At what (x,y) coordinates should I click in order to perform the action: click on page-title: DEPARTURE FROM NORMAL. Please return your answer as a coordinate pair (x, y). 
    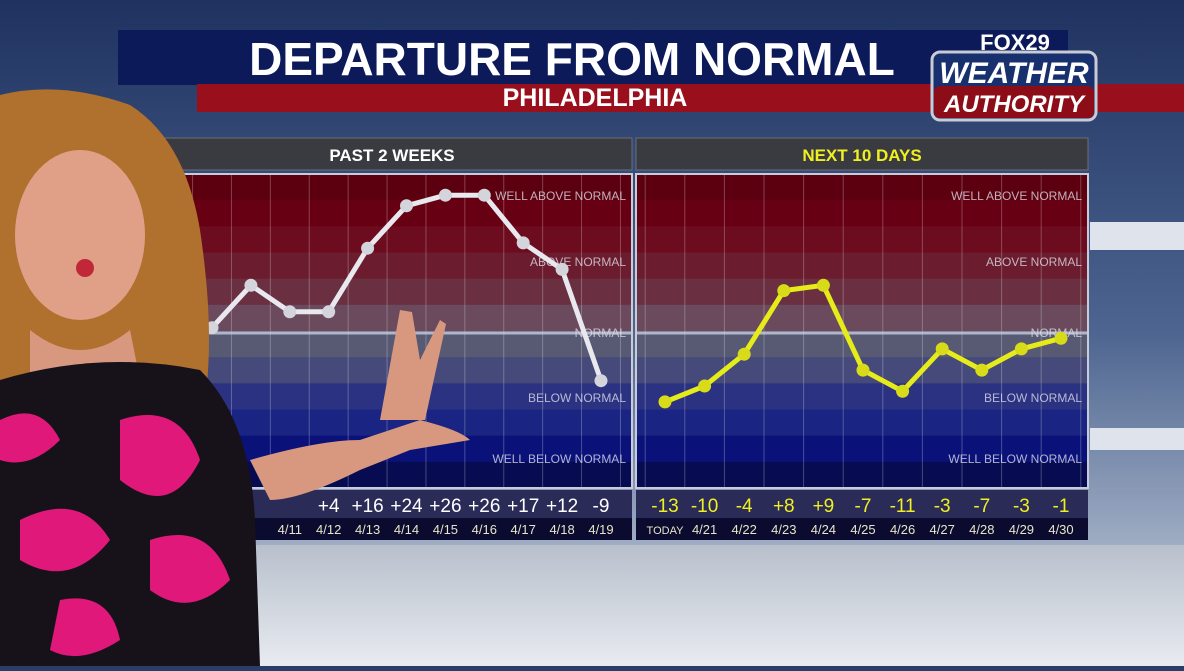
    Looking at the image, I should click on (572, 59).